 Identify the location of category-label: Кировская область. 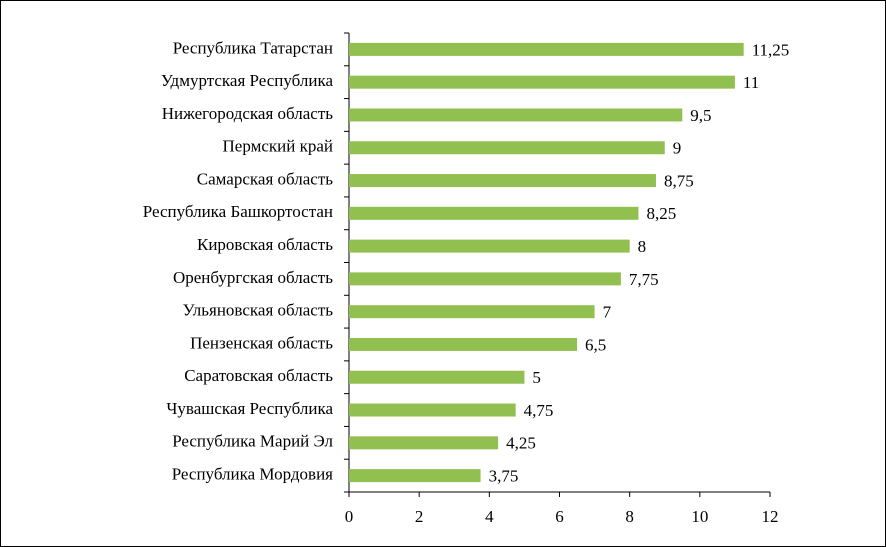
(265, 244).